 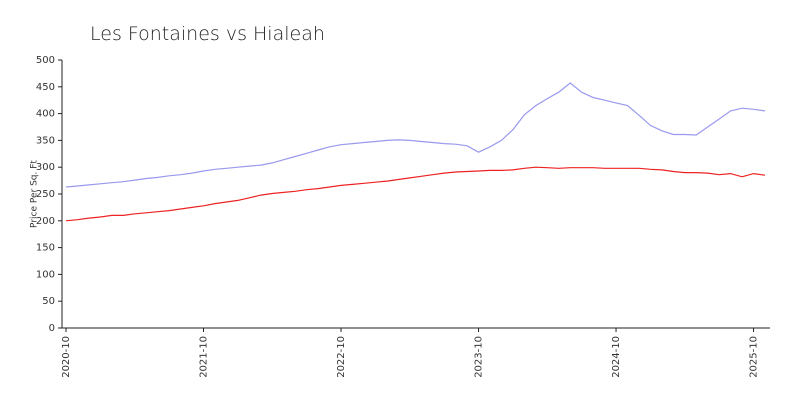 I want to click on x-tick-label: 2025-10, so click(x=754, y=357).